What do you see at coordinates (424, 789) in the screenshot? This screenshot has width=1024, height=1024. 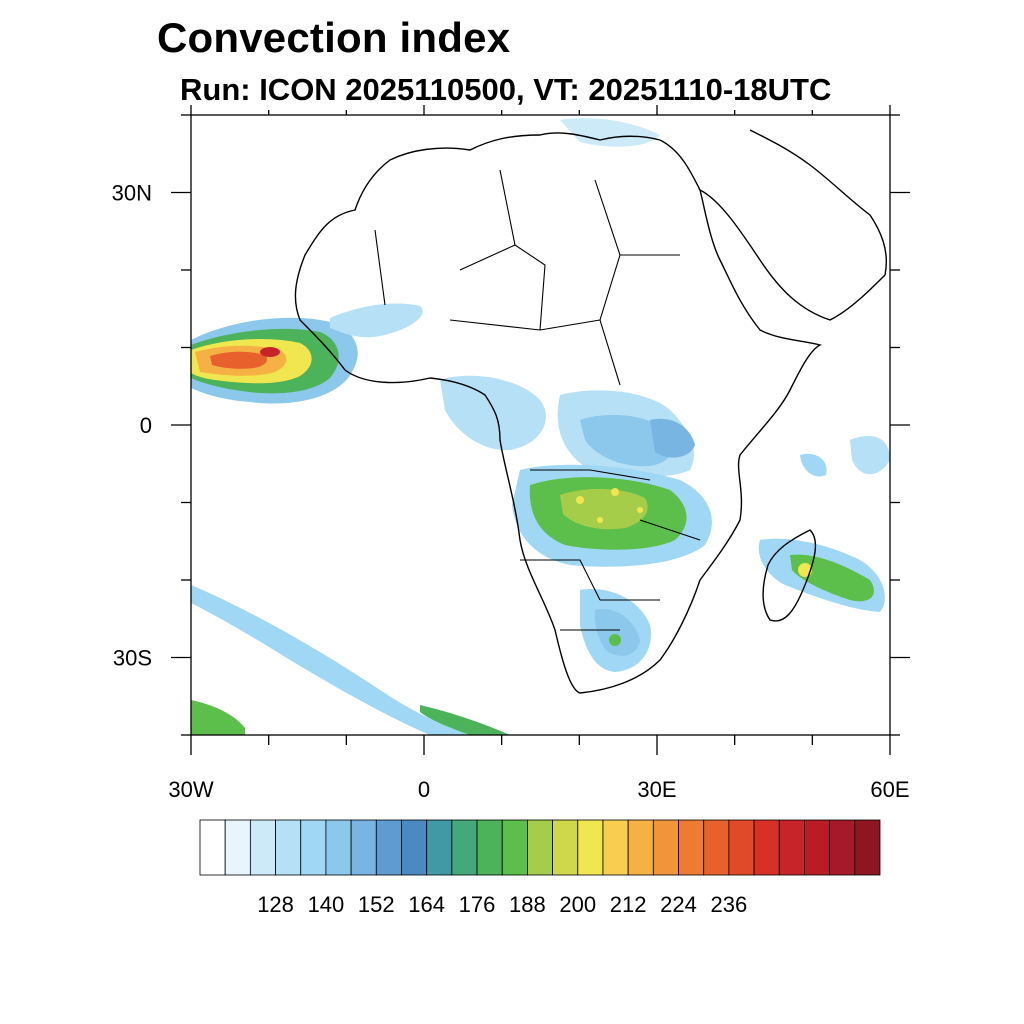 I see `lon-label: 0` at bounding box center [424, 789].